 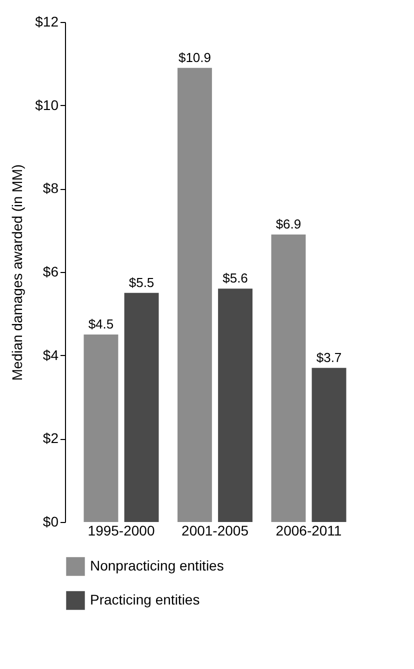 What do you see at coordinates (47, 22) in the screenshot?
I see `y-tick-label: $12` at bounding box center [47, 22].